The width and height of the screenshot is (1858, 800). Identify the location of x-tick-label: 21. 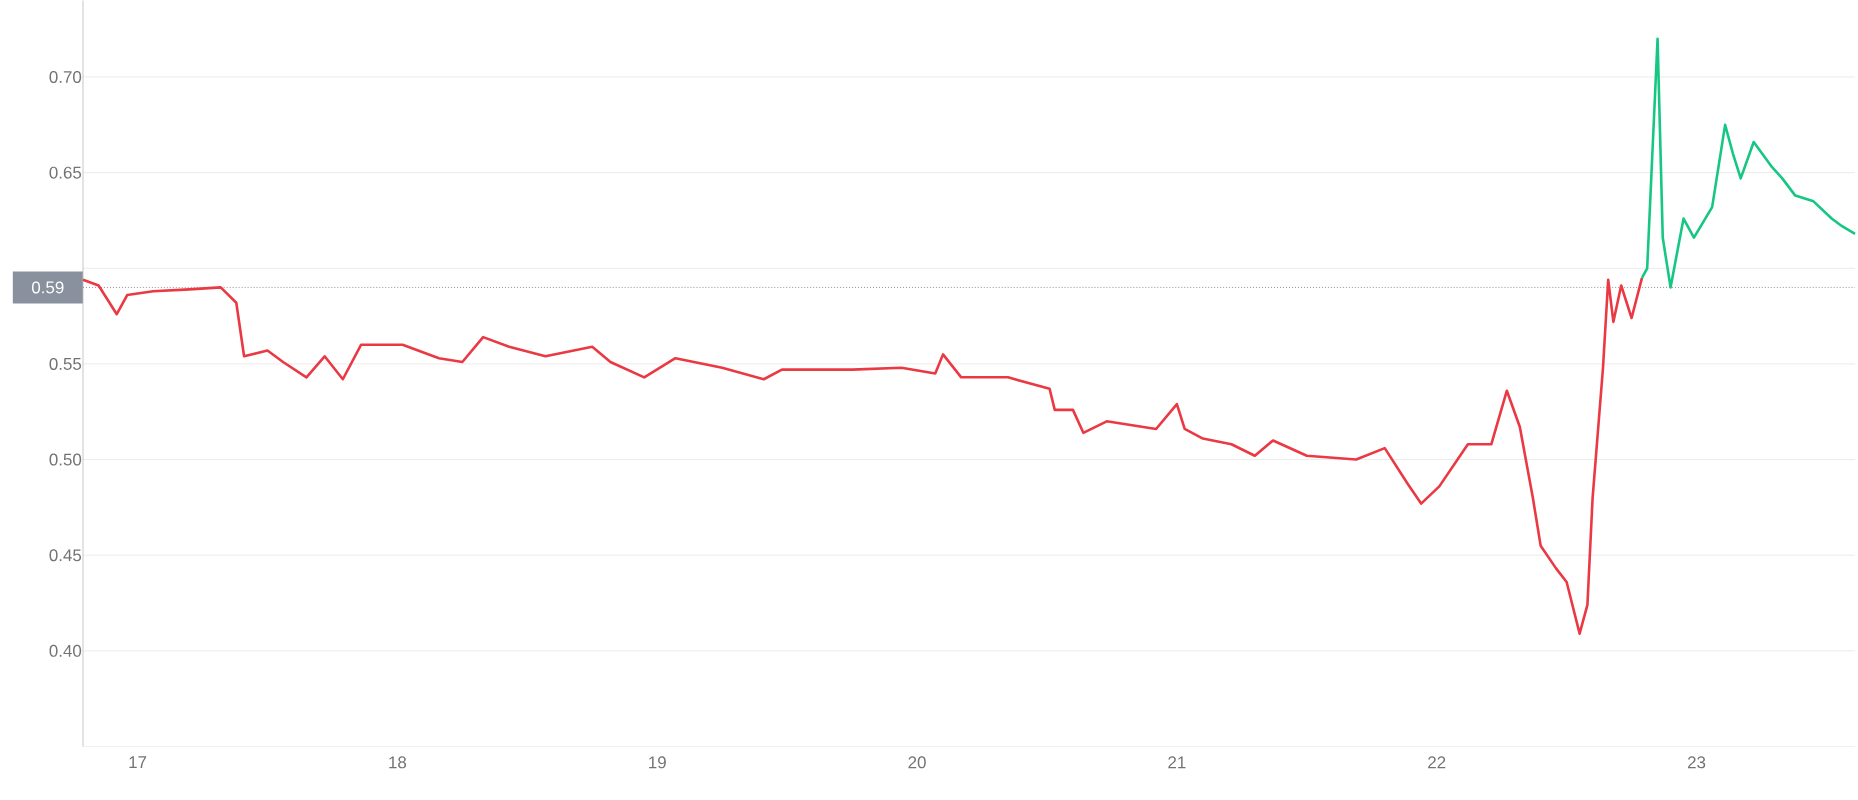
(1177, 762).